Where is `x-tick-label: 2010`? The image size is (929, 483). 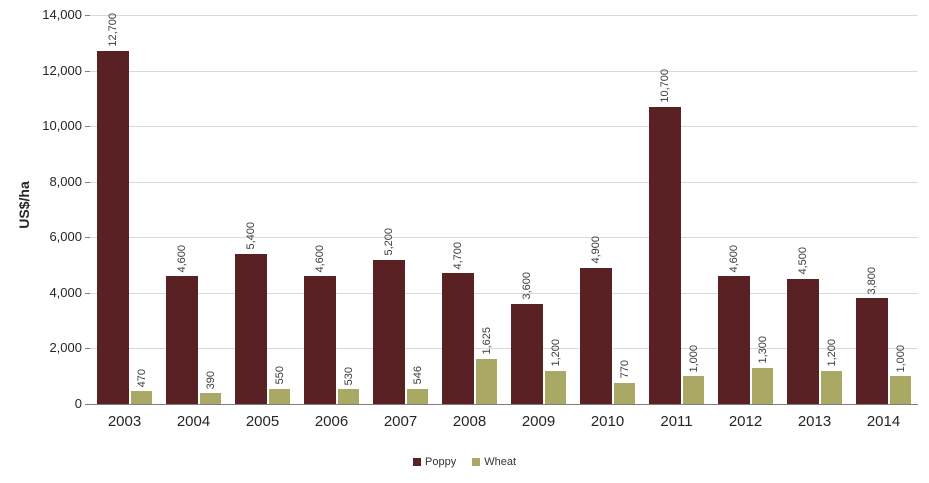
x-tick-label: 2010 is located at coordinates (607, 421).